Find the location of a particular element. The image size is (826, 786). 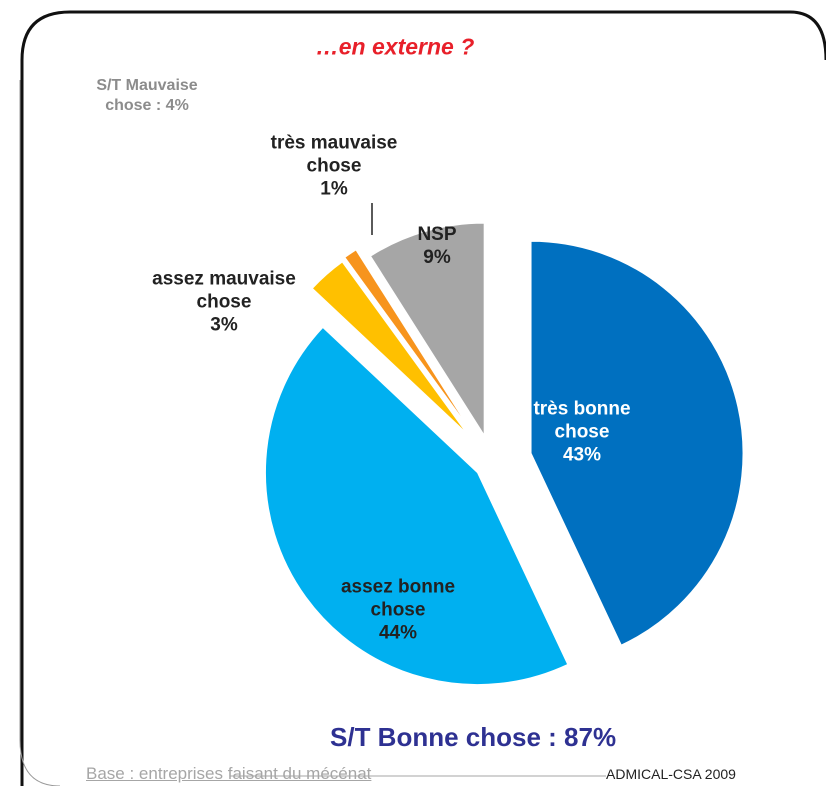

annotation: S/T Bonne chose : 87% is located at coordinates (473, 737).